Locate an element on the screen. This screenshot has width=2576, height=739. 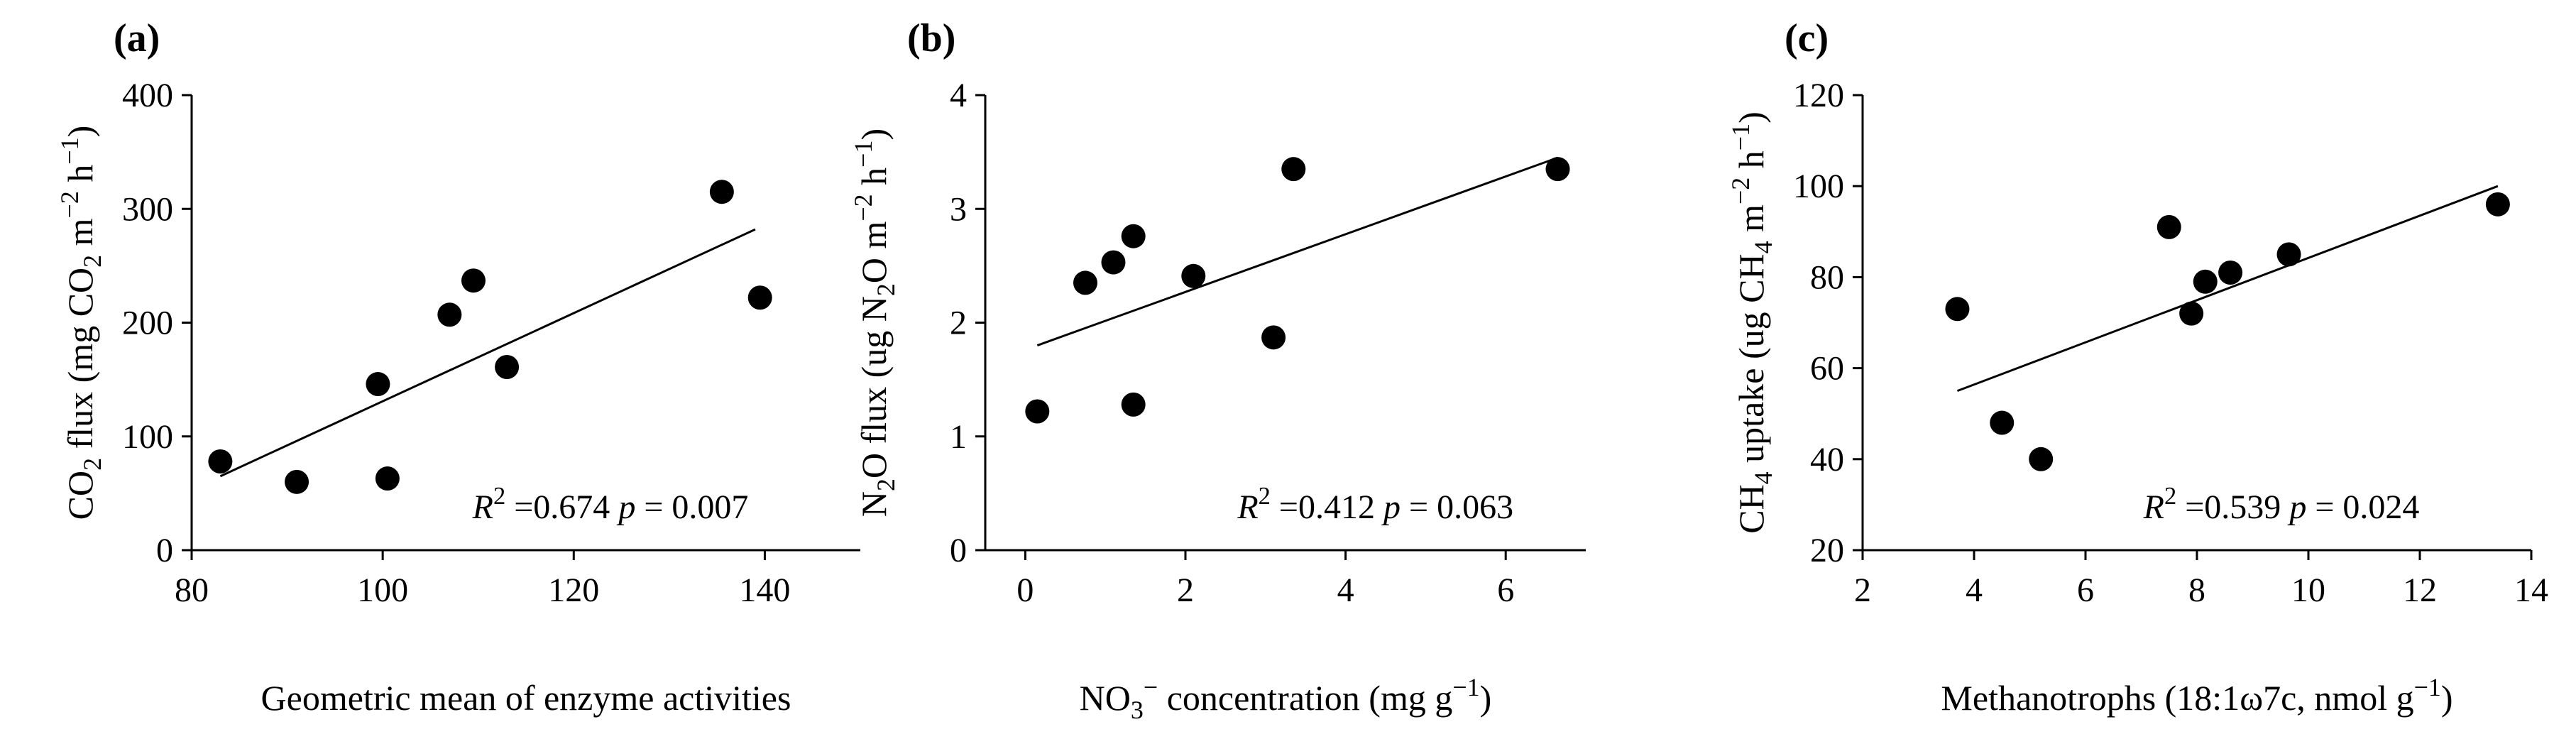
y-axis-title: N2O flux (ug N2O m−2 h−1) is located at coordinates (874, 323).